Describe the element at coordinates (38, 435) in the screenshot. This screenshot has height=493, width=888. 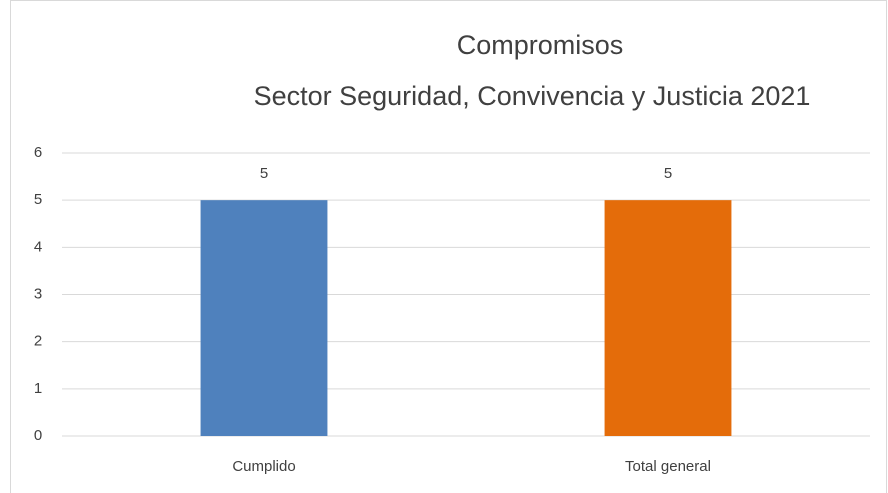
I see `y-tick-label: 0` at that location.